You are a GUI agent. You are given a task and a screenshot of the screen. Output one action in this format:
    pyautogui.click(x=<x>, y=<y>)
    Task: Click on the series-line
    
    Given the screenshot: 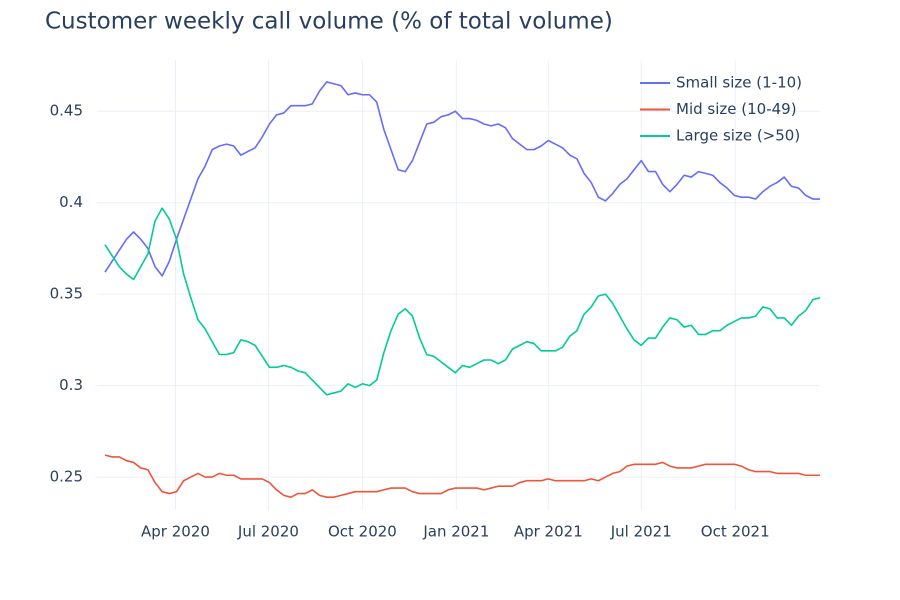 What is the action you would take?
    pyautogui.click(x=462, y=476)
    